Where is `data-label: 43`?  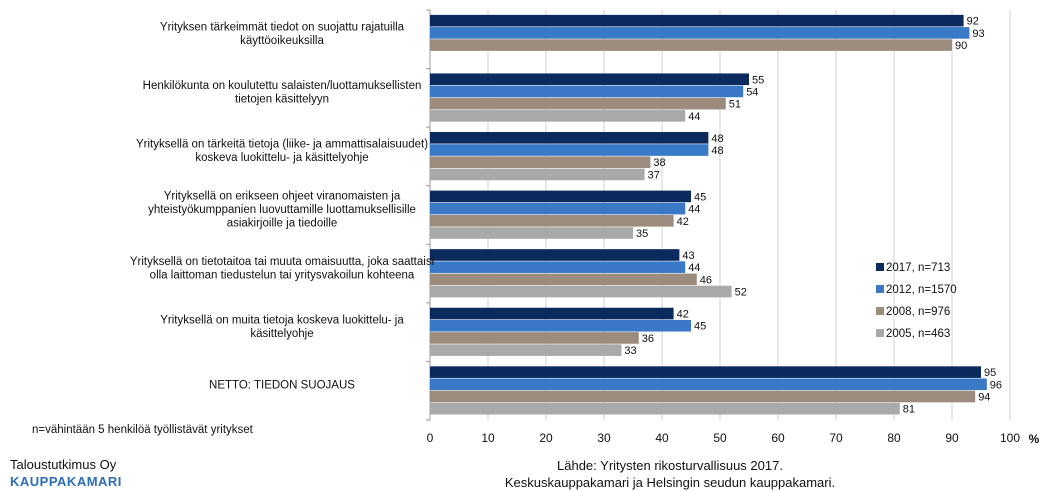 data-label: 43 is located at coordinates (688, 256).